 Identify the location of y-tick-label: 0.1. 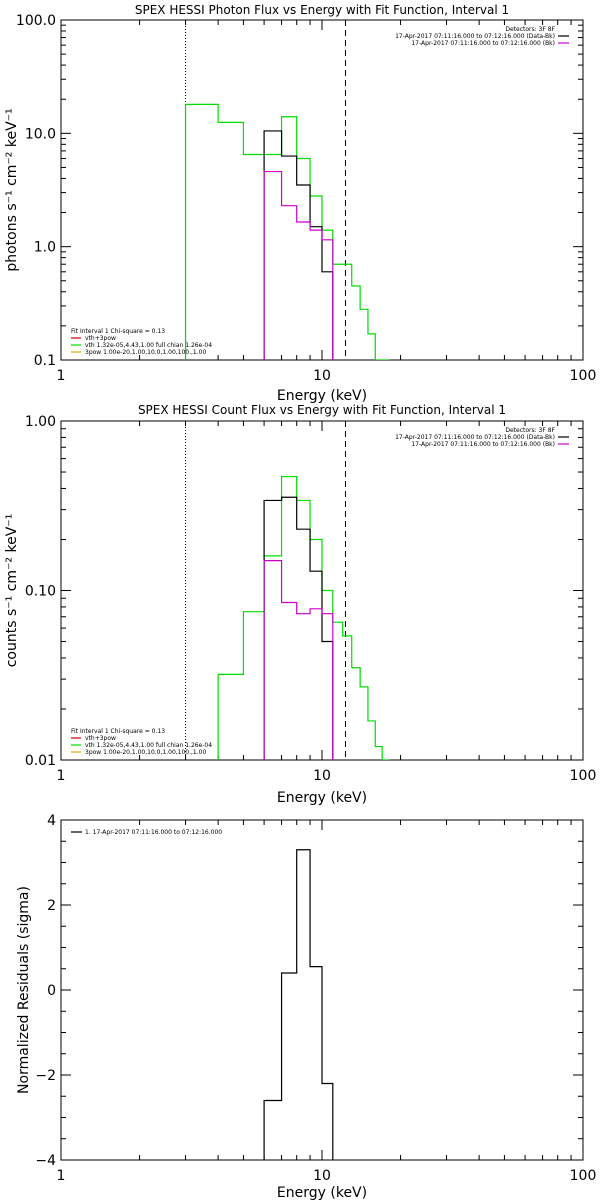
(45, 361).